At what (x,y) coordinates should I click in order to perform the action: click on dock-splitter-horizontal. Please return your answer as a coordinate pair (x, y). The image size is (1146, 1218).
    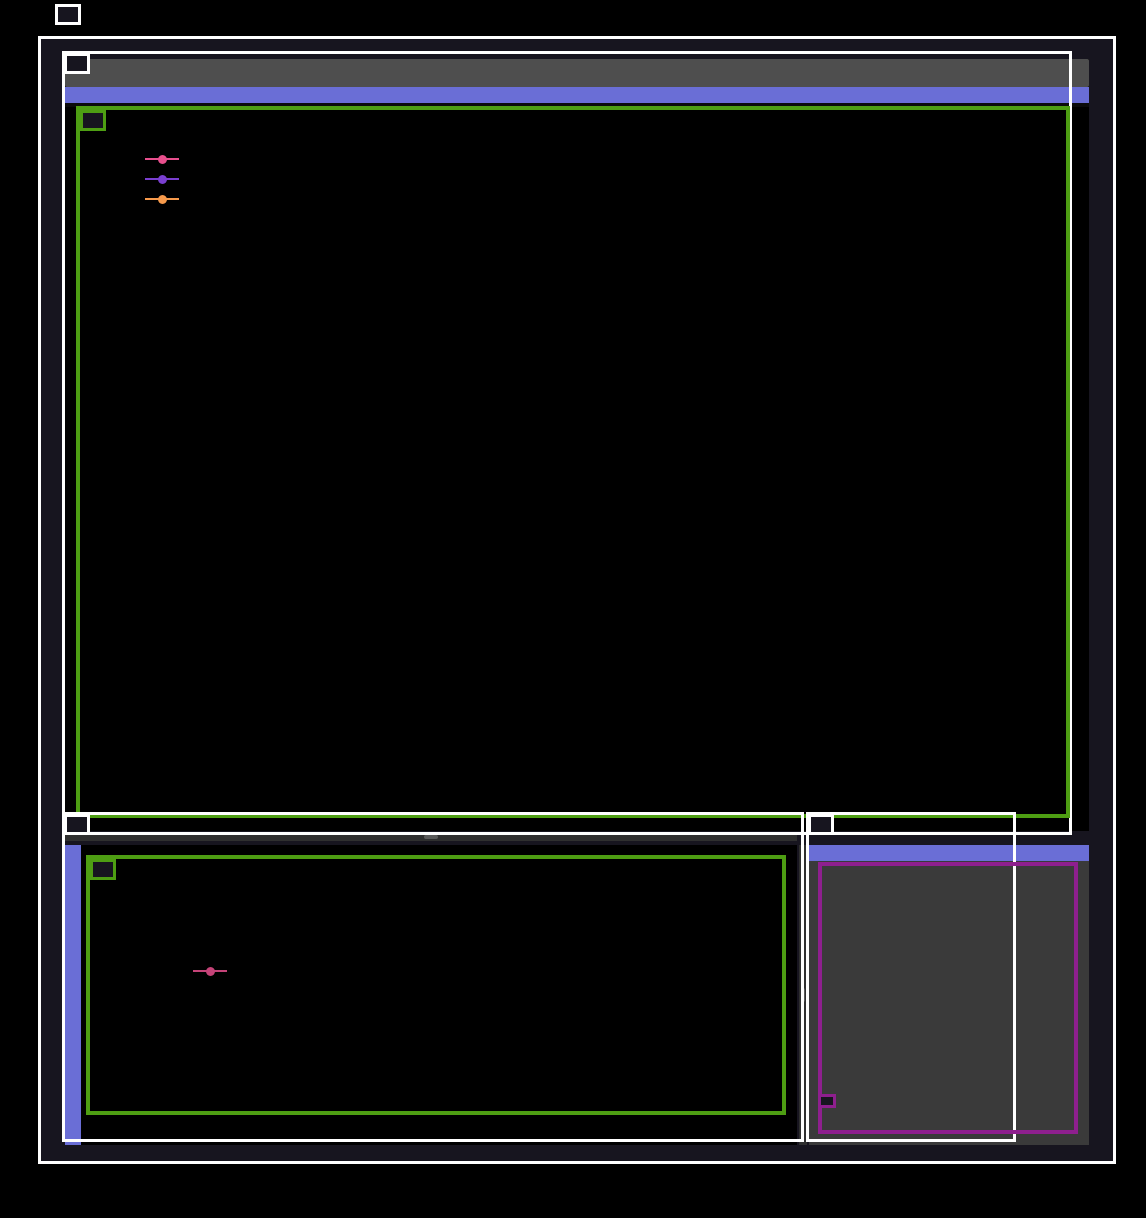
    Looking at the image, I should click on (431, 837).